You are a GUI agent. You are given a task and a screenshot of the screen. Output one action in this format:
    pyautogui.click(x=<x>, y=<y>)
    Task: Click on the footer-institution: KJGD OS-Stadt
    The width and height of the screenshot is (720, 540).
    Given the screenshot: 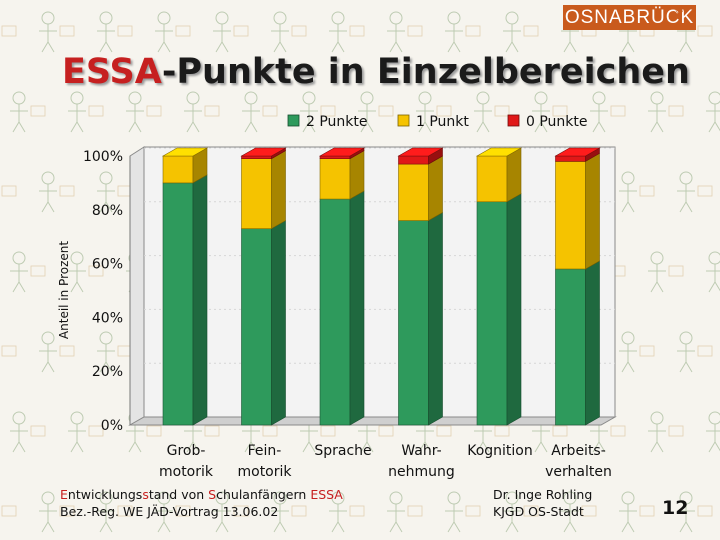 What is the action you would take?
    pyautogui.click(x=538, y=511)
    